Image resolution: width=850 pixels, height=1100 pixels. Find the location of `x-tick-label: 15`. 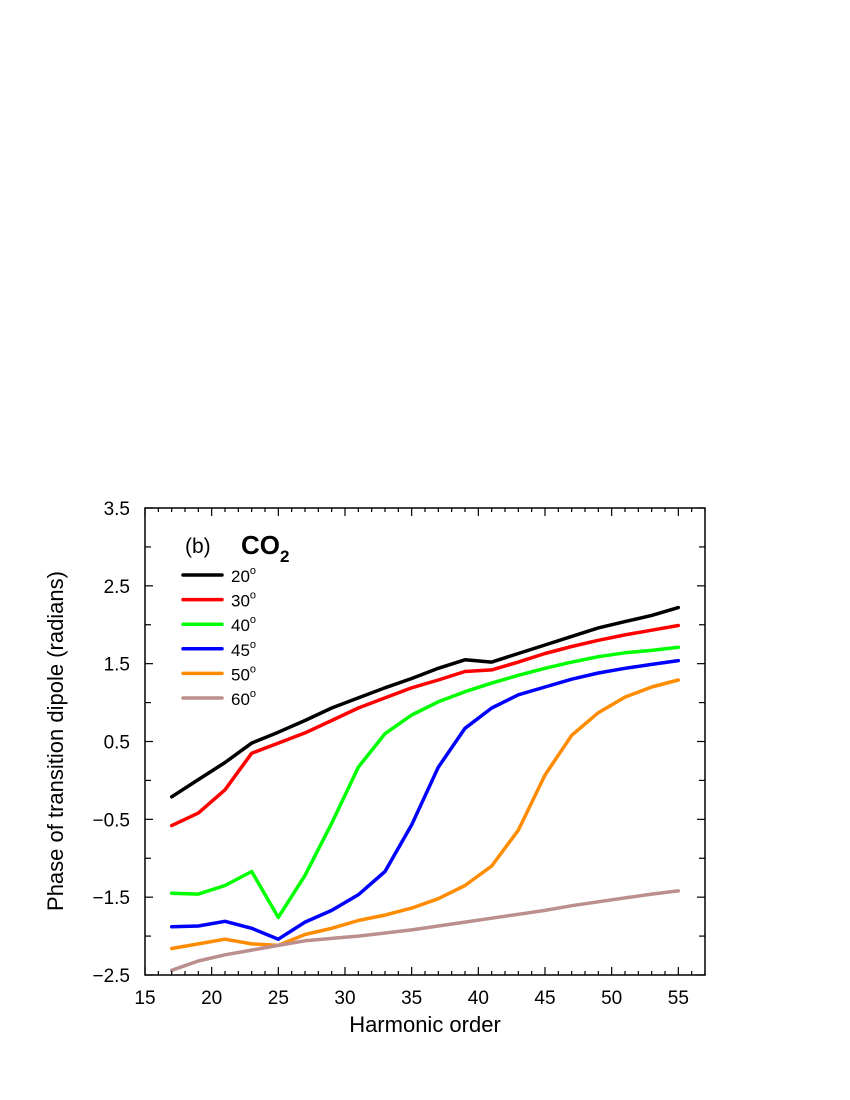

x-tick-label: 15 is located at coordinates (144, 998).